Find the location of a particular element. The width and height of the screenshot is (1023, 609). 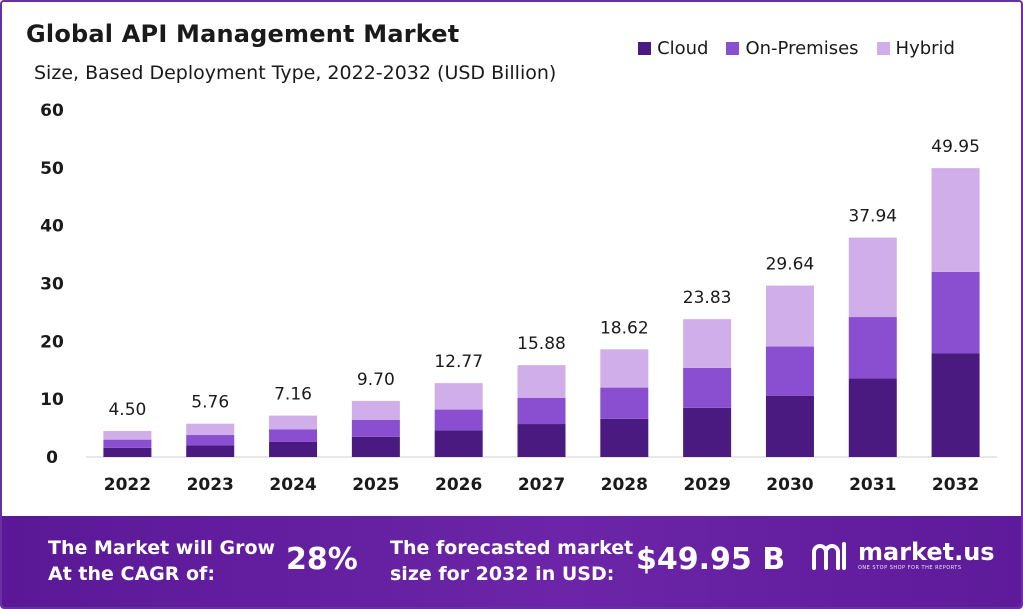

bar-total-label: 4.50 is located at coordinates (127, 410).